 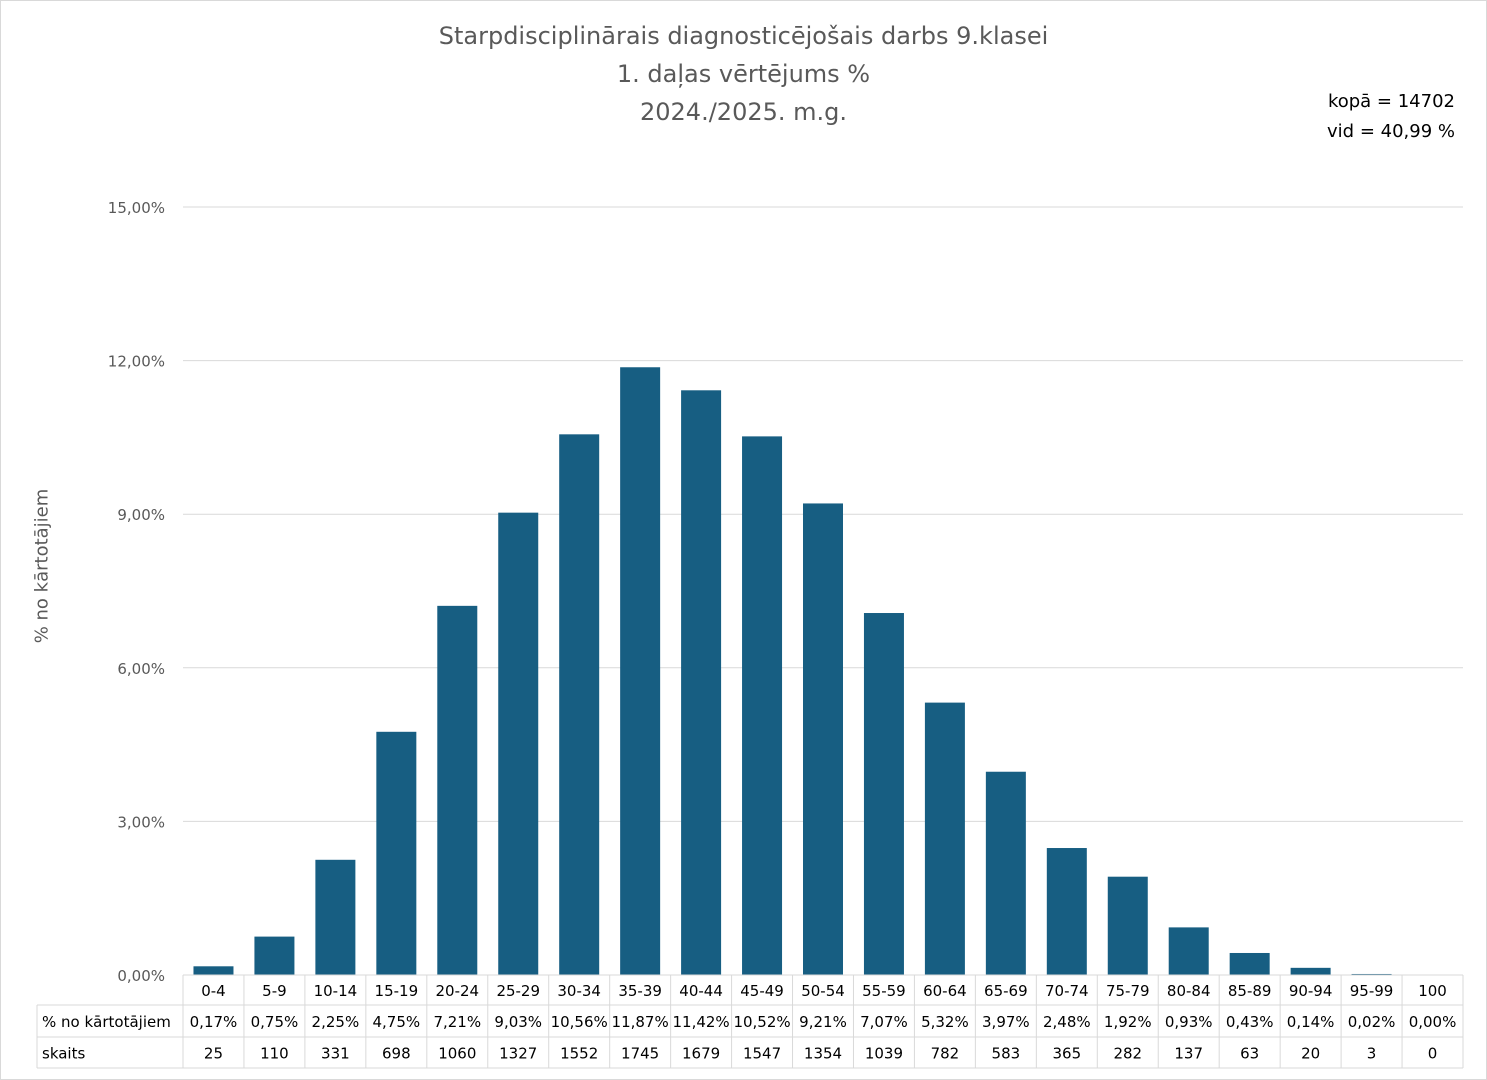 I want to click on table-cell: 1745, so click(x=640, y=1054).